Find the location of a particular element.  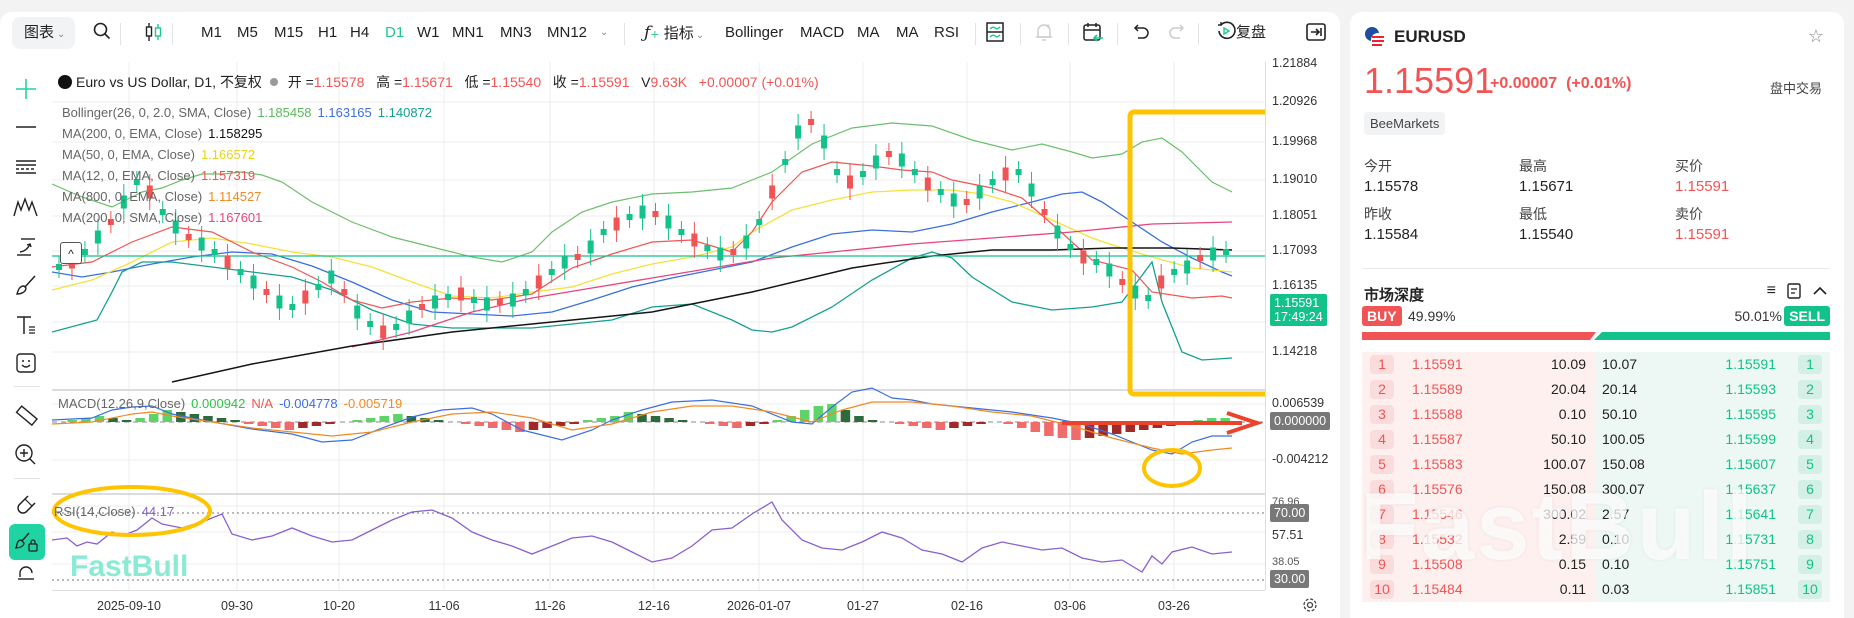

timeframe-d1: D1 is located at coordinates (395, 32).